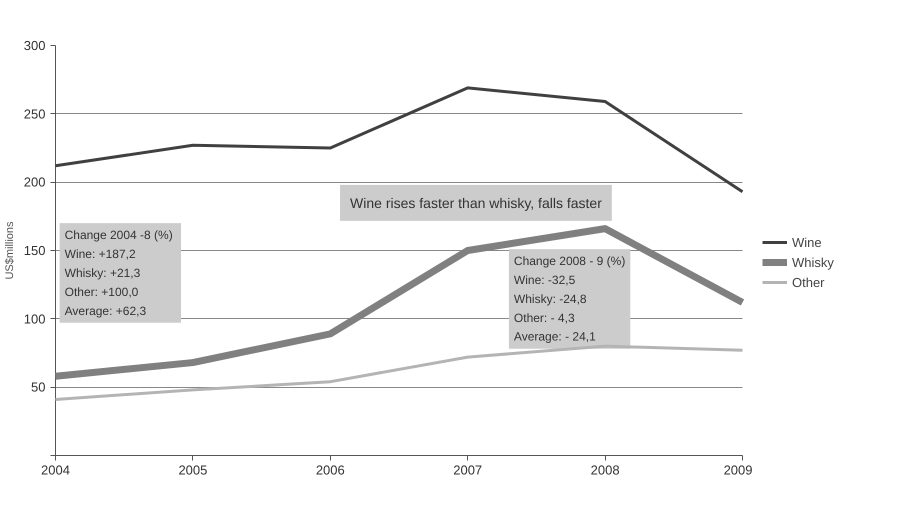 The width and height of the screenshot is (908, 519). I want to click on annotation: Change 2004 -8 (%) Wine: +187,2 Whisky: +21,3 Other: +100,0 Average: +62,3, so click(118, 273).